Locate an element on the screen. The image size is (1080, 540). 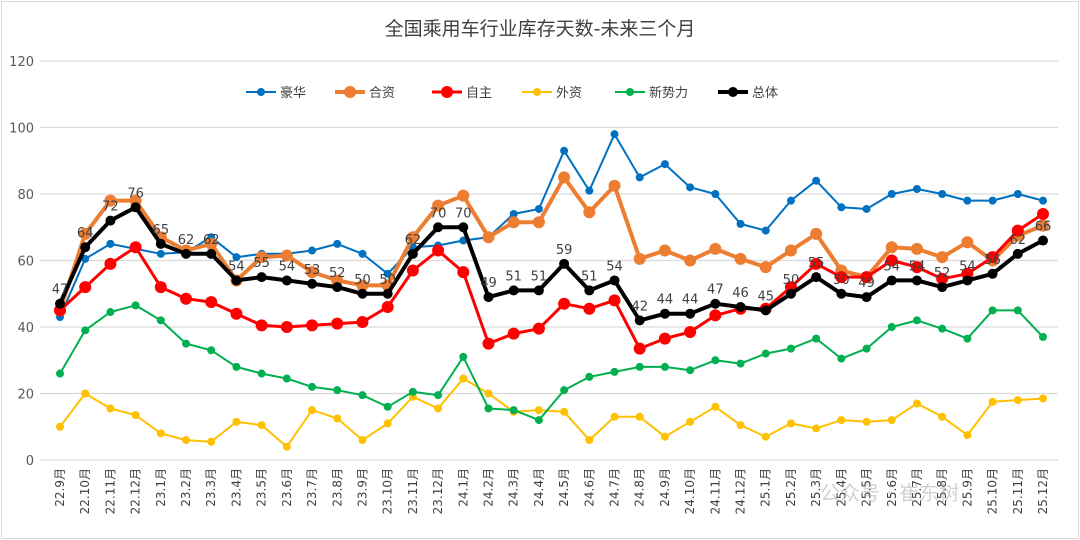
x-tick-label: 23.12月 is located at coordinates (438, 491).